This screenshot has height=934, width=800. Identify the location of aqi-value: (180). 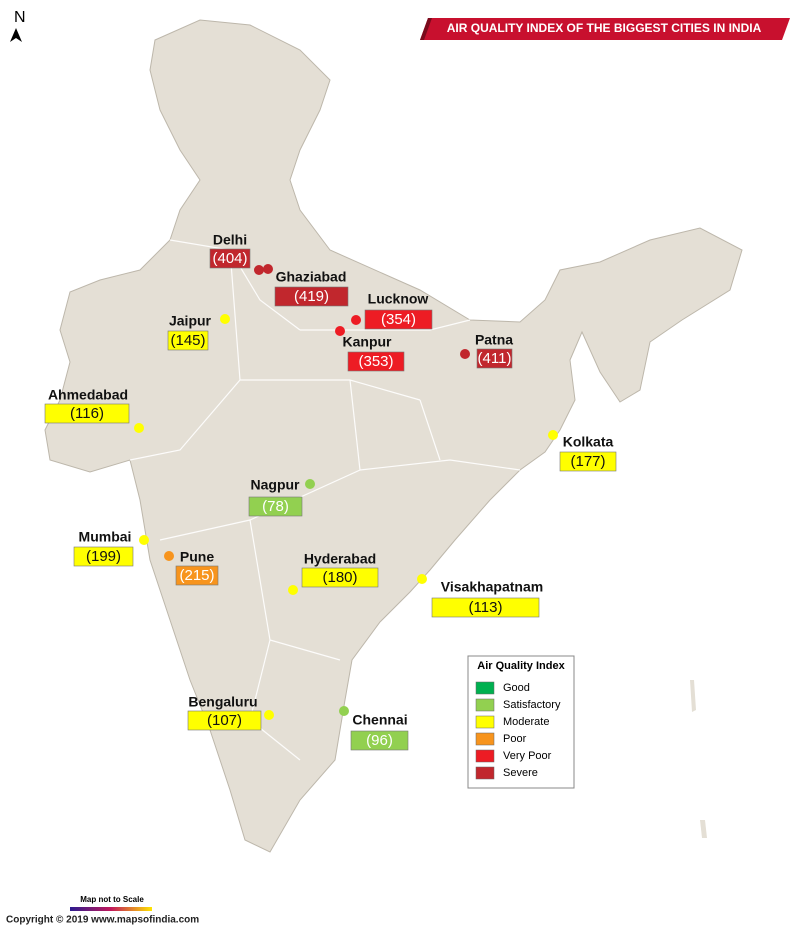
(339, 577).